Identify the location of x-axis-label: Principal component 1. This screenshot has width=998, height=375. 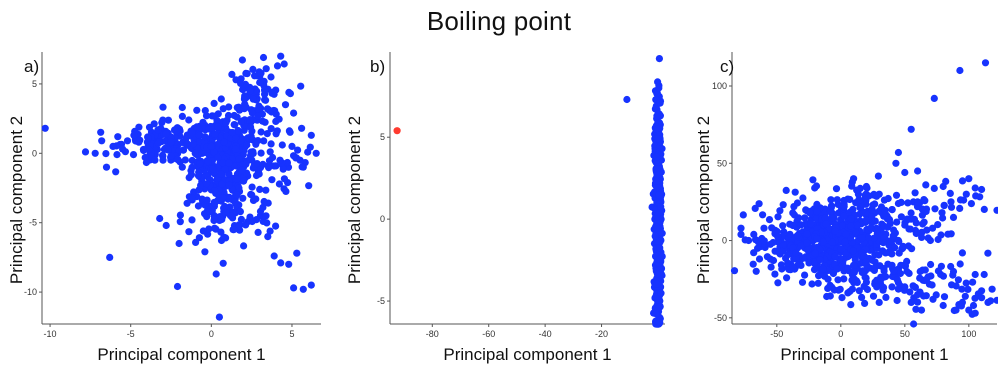
(527, 354).